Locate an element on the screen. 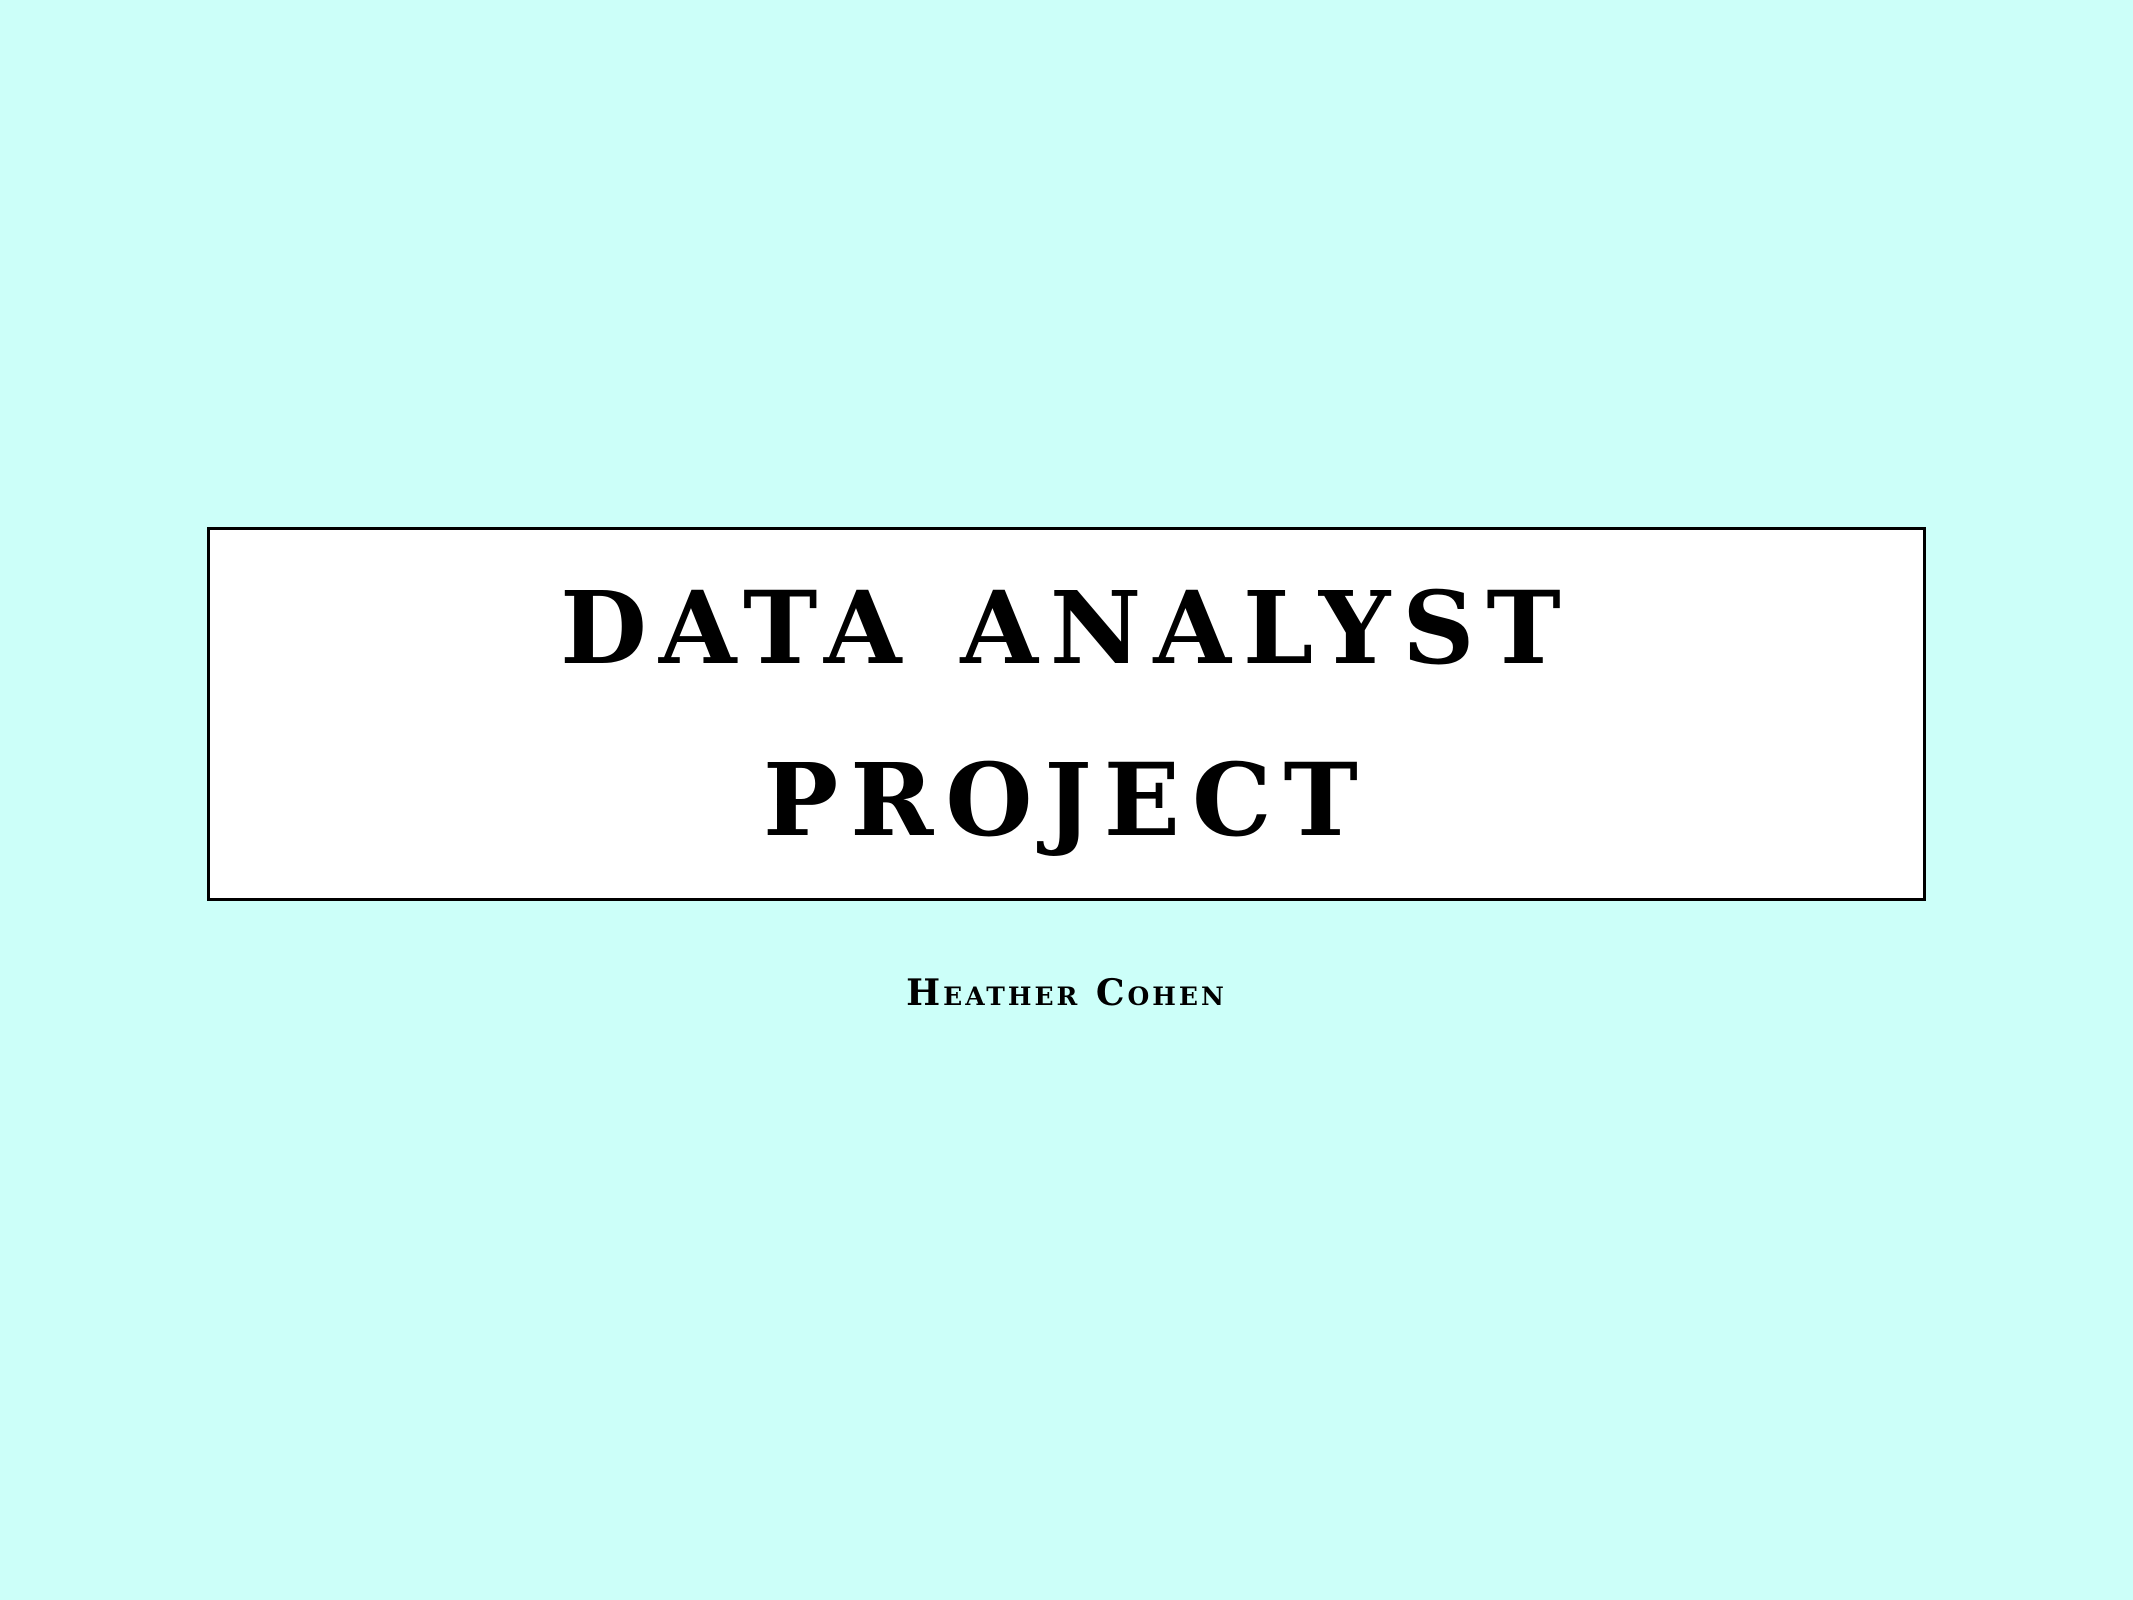  title-line-1: DATA ANALYST is located at coordinates (1066, 628).